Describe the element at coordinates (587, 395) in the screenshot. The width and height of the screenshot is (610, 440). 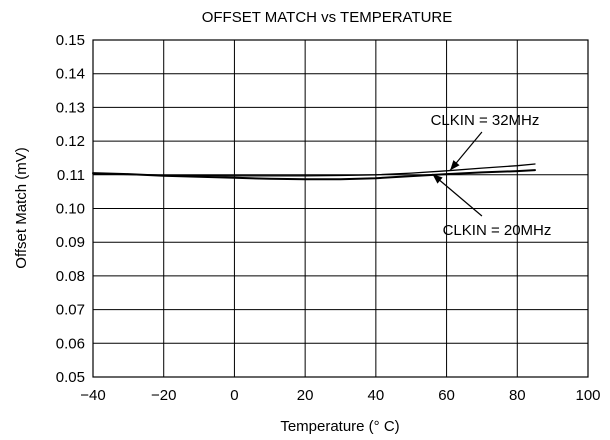
I see `x-tick-label: 100` at that location.